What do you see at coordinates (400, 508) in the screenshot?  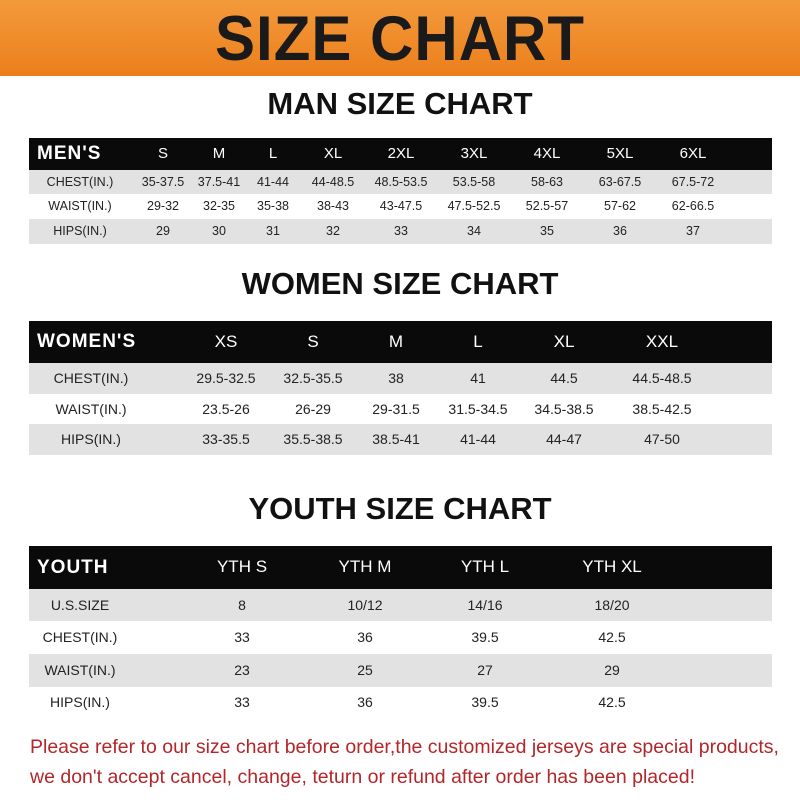 I see `youth-section-title: YOUTH SIZE CHART` at bounding box center [400, 508].